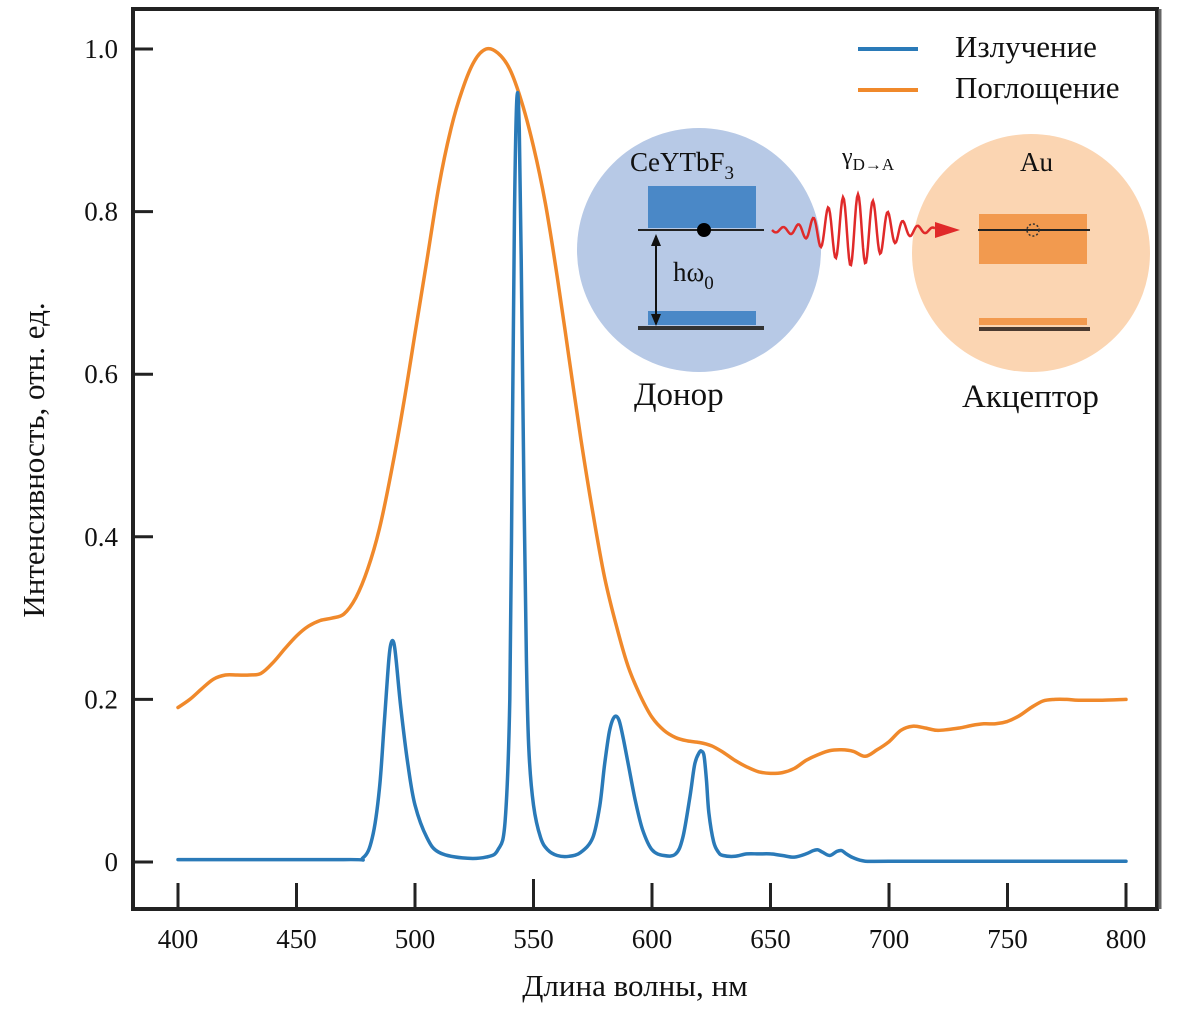 This screenshot has width=1178, height=1011. I want to click on donor-label: Донор, so click(679, 395).